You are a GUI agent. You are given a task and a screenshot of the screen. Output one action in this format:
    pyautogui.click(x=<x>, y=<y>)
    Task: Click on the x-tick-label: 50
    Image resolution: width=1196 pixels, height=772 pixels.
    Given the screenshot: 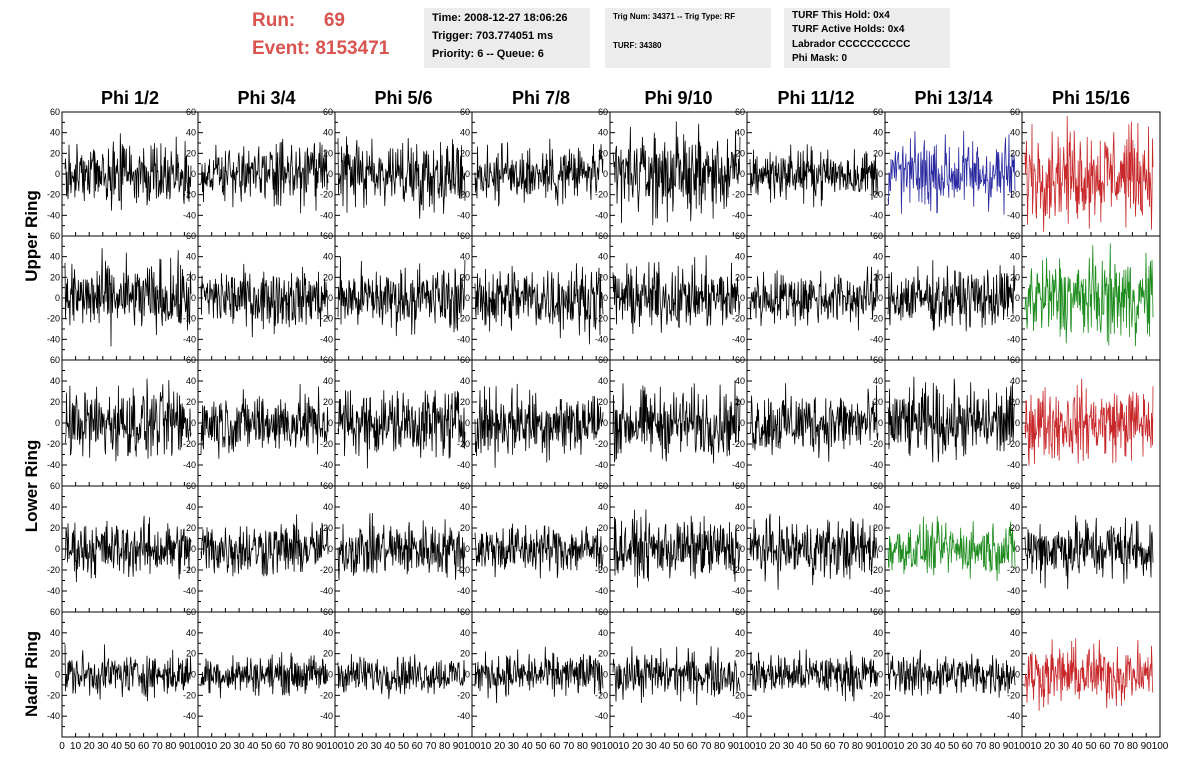 What is the action you would take?
    pyautogui.click(x=541, y=746)
    